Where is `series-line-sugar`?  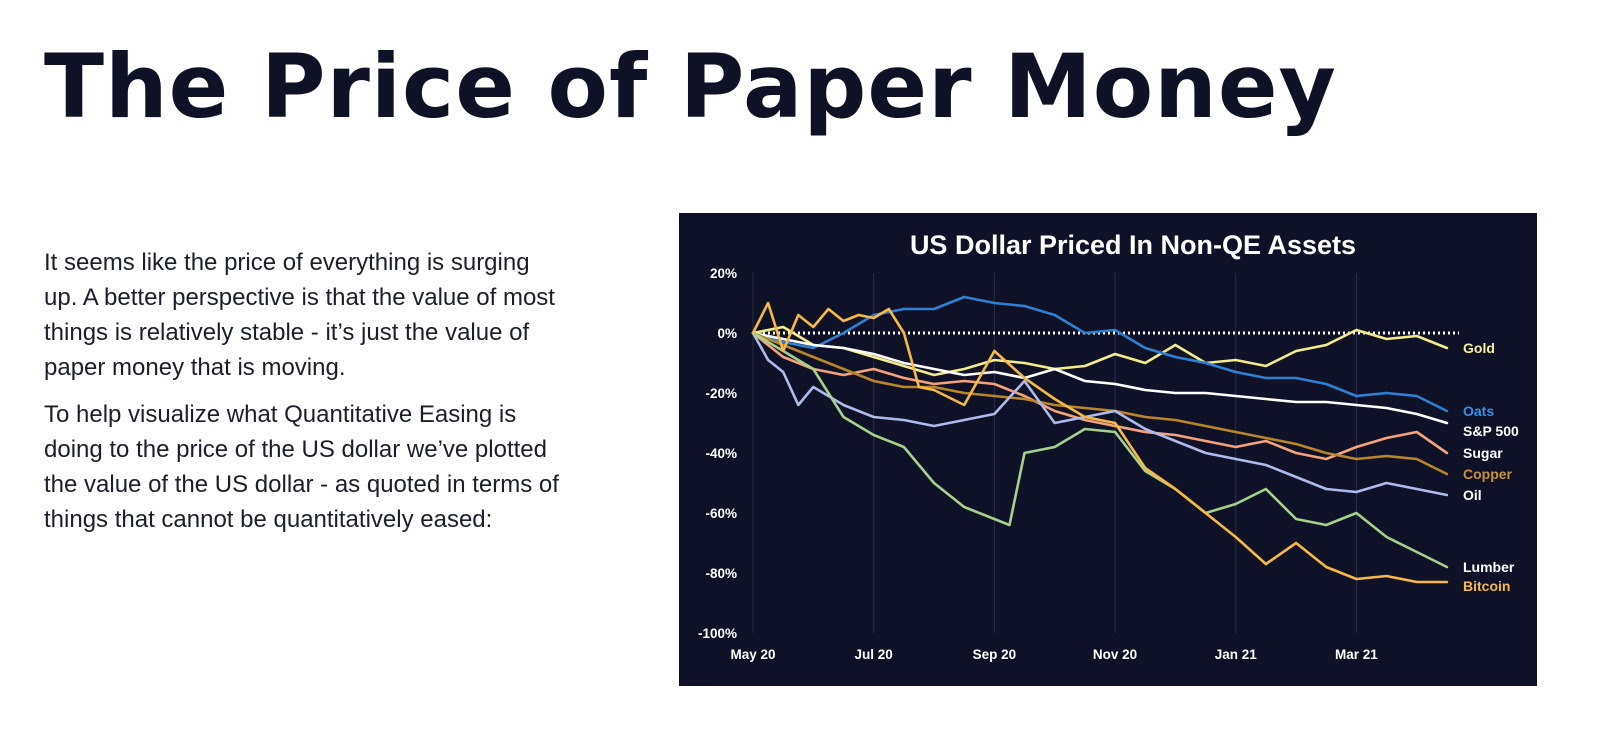
series-line-sugar is located at coordinates (1100, 396).